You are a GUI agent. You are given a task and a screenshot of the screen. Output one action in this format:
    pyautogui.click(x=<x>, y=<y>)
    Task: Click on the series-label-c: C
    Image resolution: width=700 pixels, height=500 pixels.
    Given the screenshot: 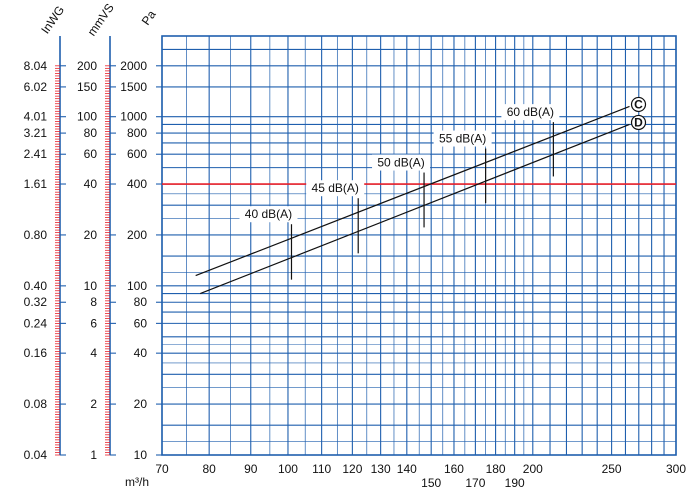 What is the action you would take?
    pyautogui.click(x=638, y=104)
    